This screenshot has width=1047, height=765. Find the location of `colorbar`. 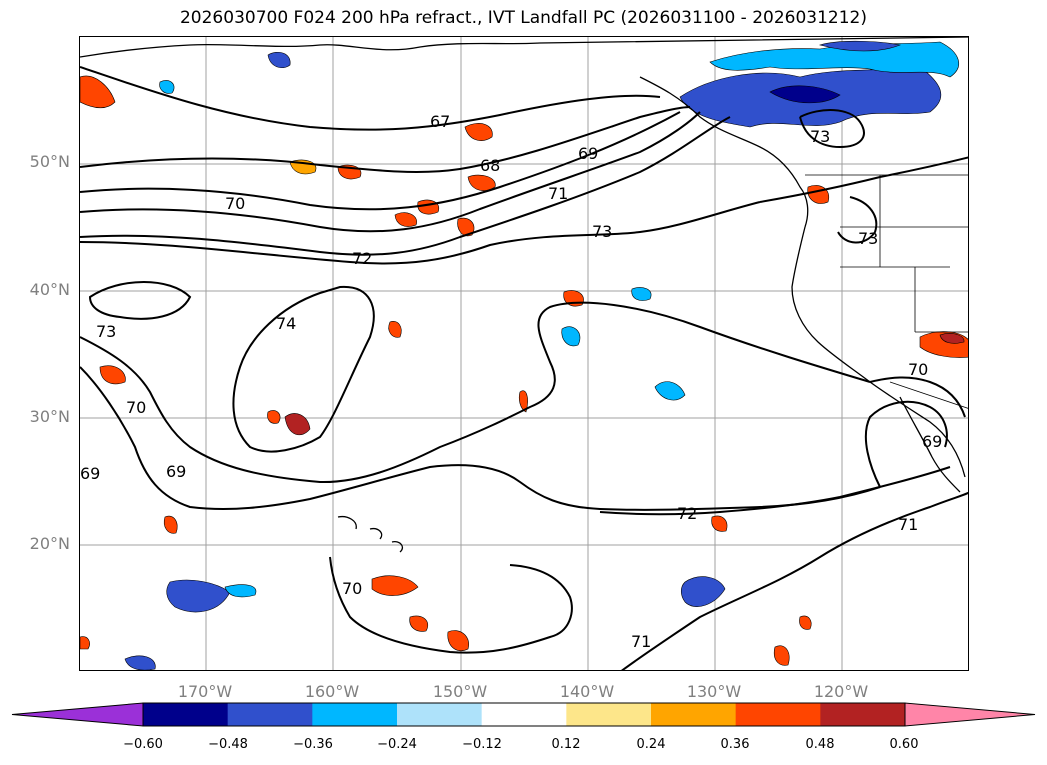

colorbar is located at coordinates (523, 714).